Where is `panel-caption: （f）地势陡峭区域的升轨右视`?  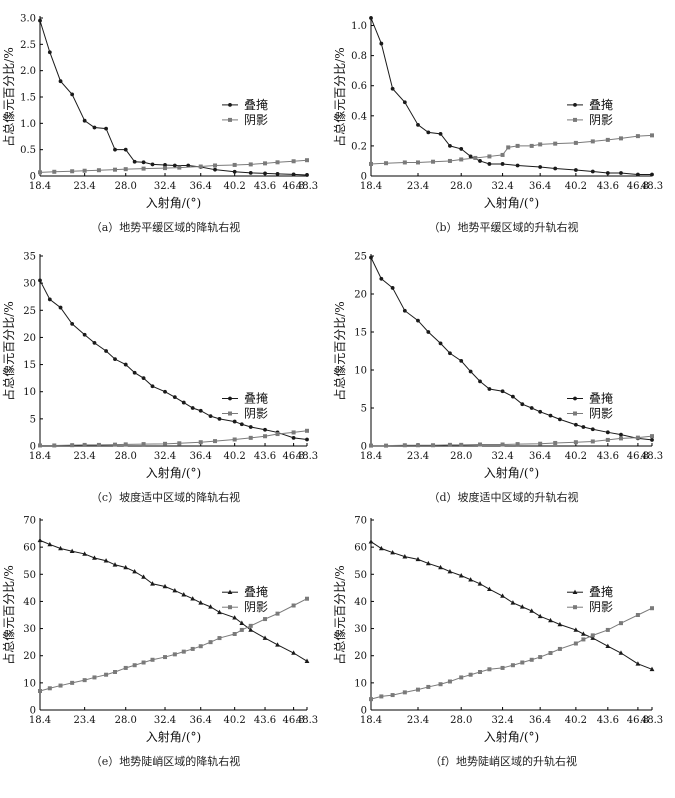 panel-caption: （f）地势陡峭区域的升轨右视 is located at coordinates (503, 761).